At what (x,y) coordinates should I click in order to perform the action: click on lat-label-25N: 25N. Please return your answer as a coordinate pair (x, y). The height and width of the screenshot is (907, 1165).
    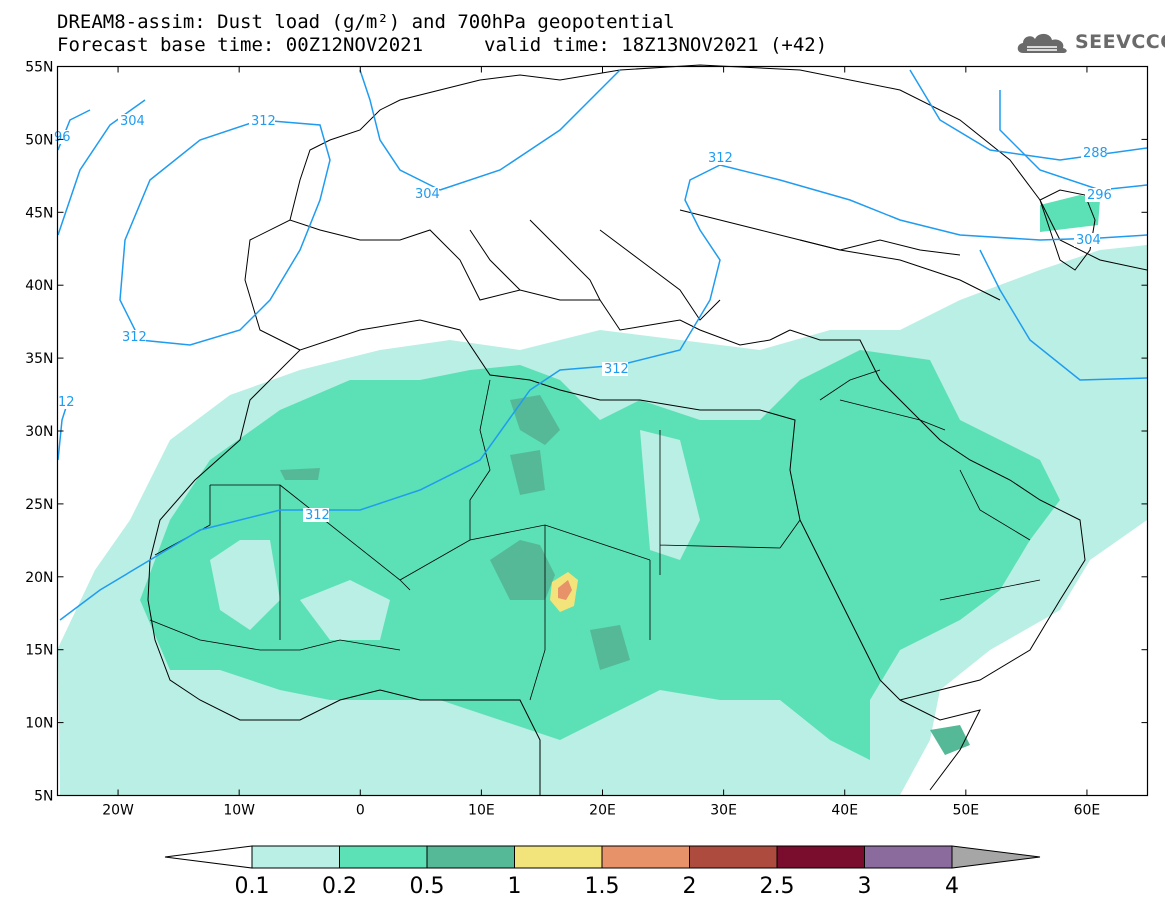
    Looking at the image, I should click on (39, 505).